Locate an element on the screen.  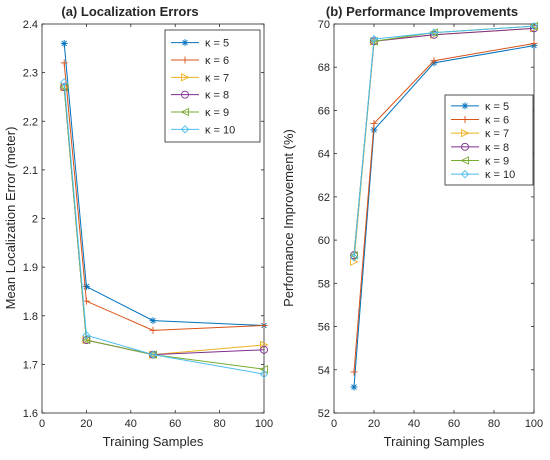
legend-entry: κ = 10 is located at coordinates (483, 175).